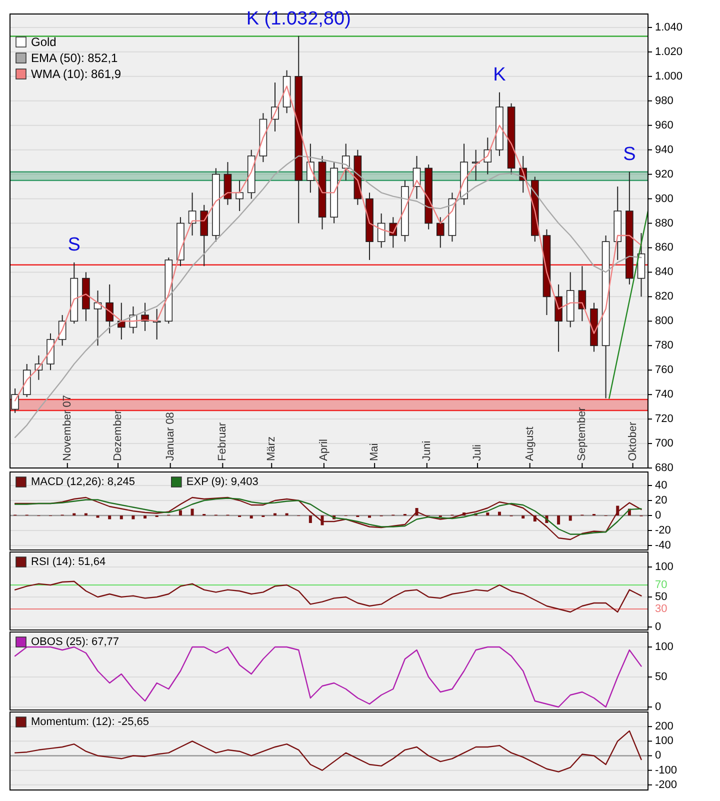 This screenshot has width=720, height=801. What do you see at coordinates (664, 248) in the screenshot?
I see `y-tick-label: 860` at bounding box center [664, 248].